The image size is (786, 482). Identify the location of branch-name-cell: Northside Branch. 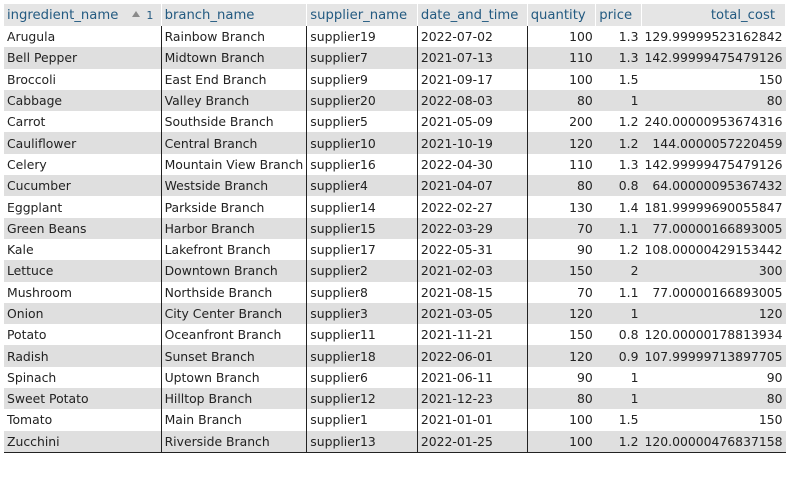
(234, 292).